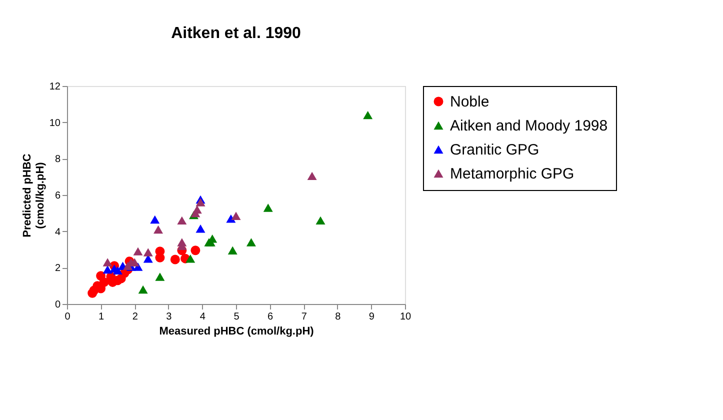 The height and width of the screenshot is (420, 723). Describe the element at coordinates (406, 317) in the screenshot. I see `x-tick-label: 10` at that location.